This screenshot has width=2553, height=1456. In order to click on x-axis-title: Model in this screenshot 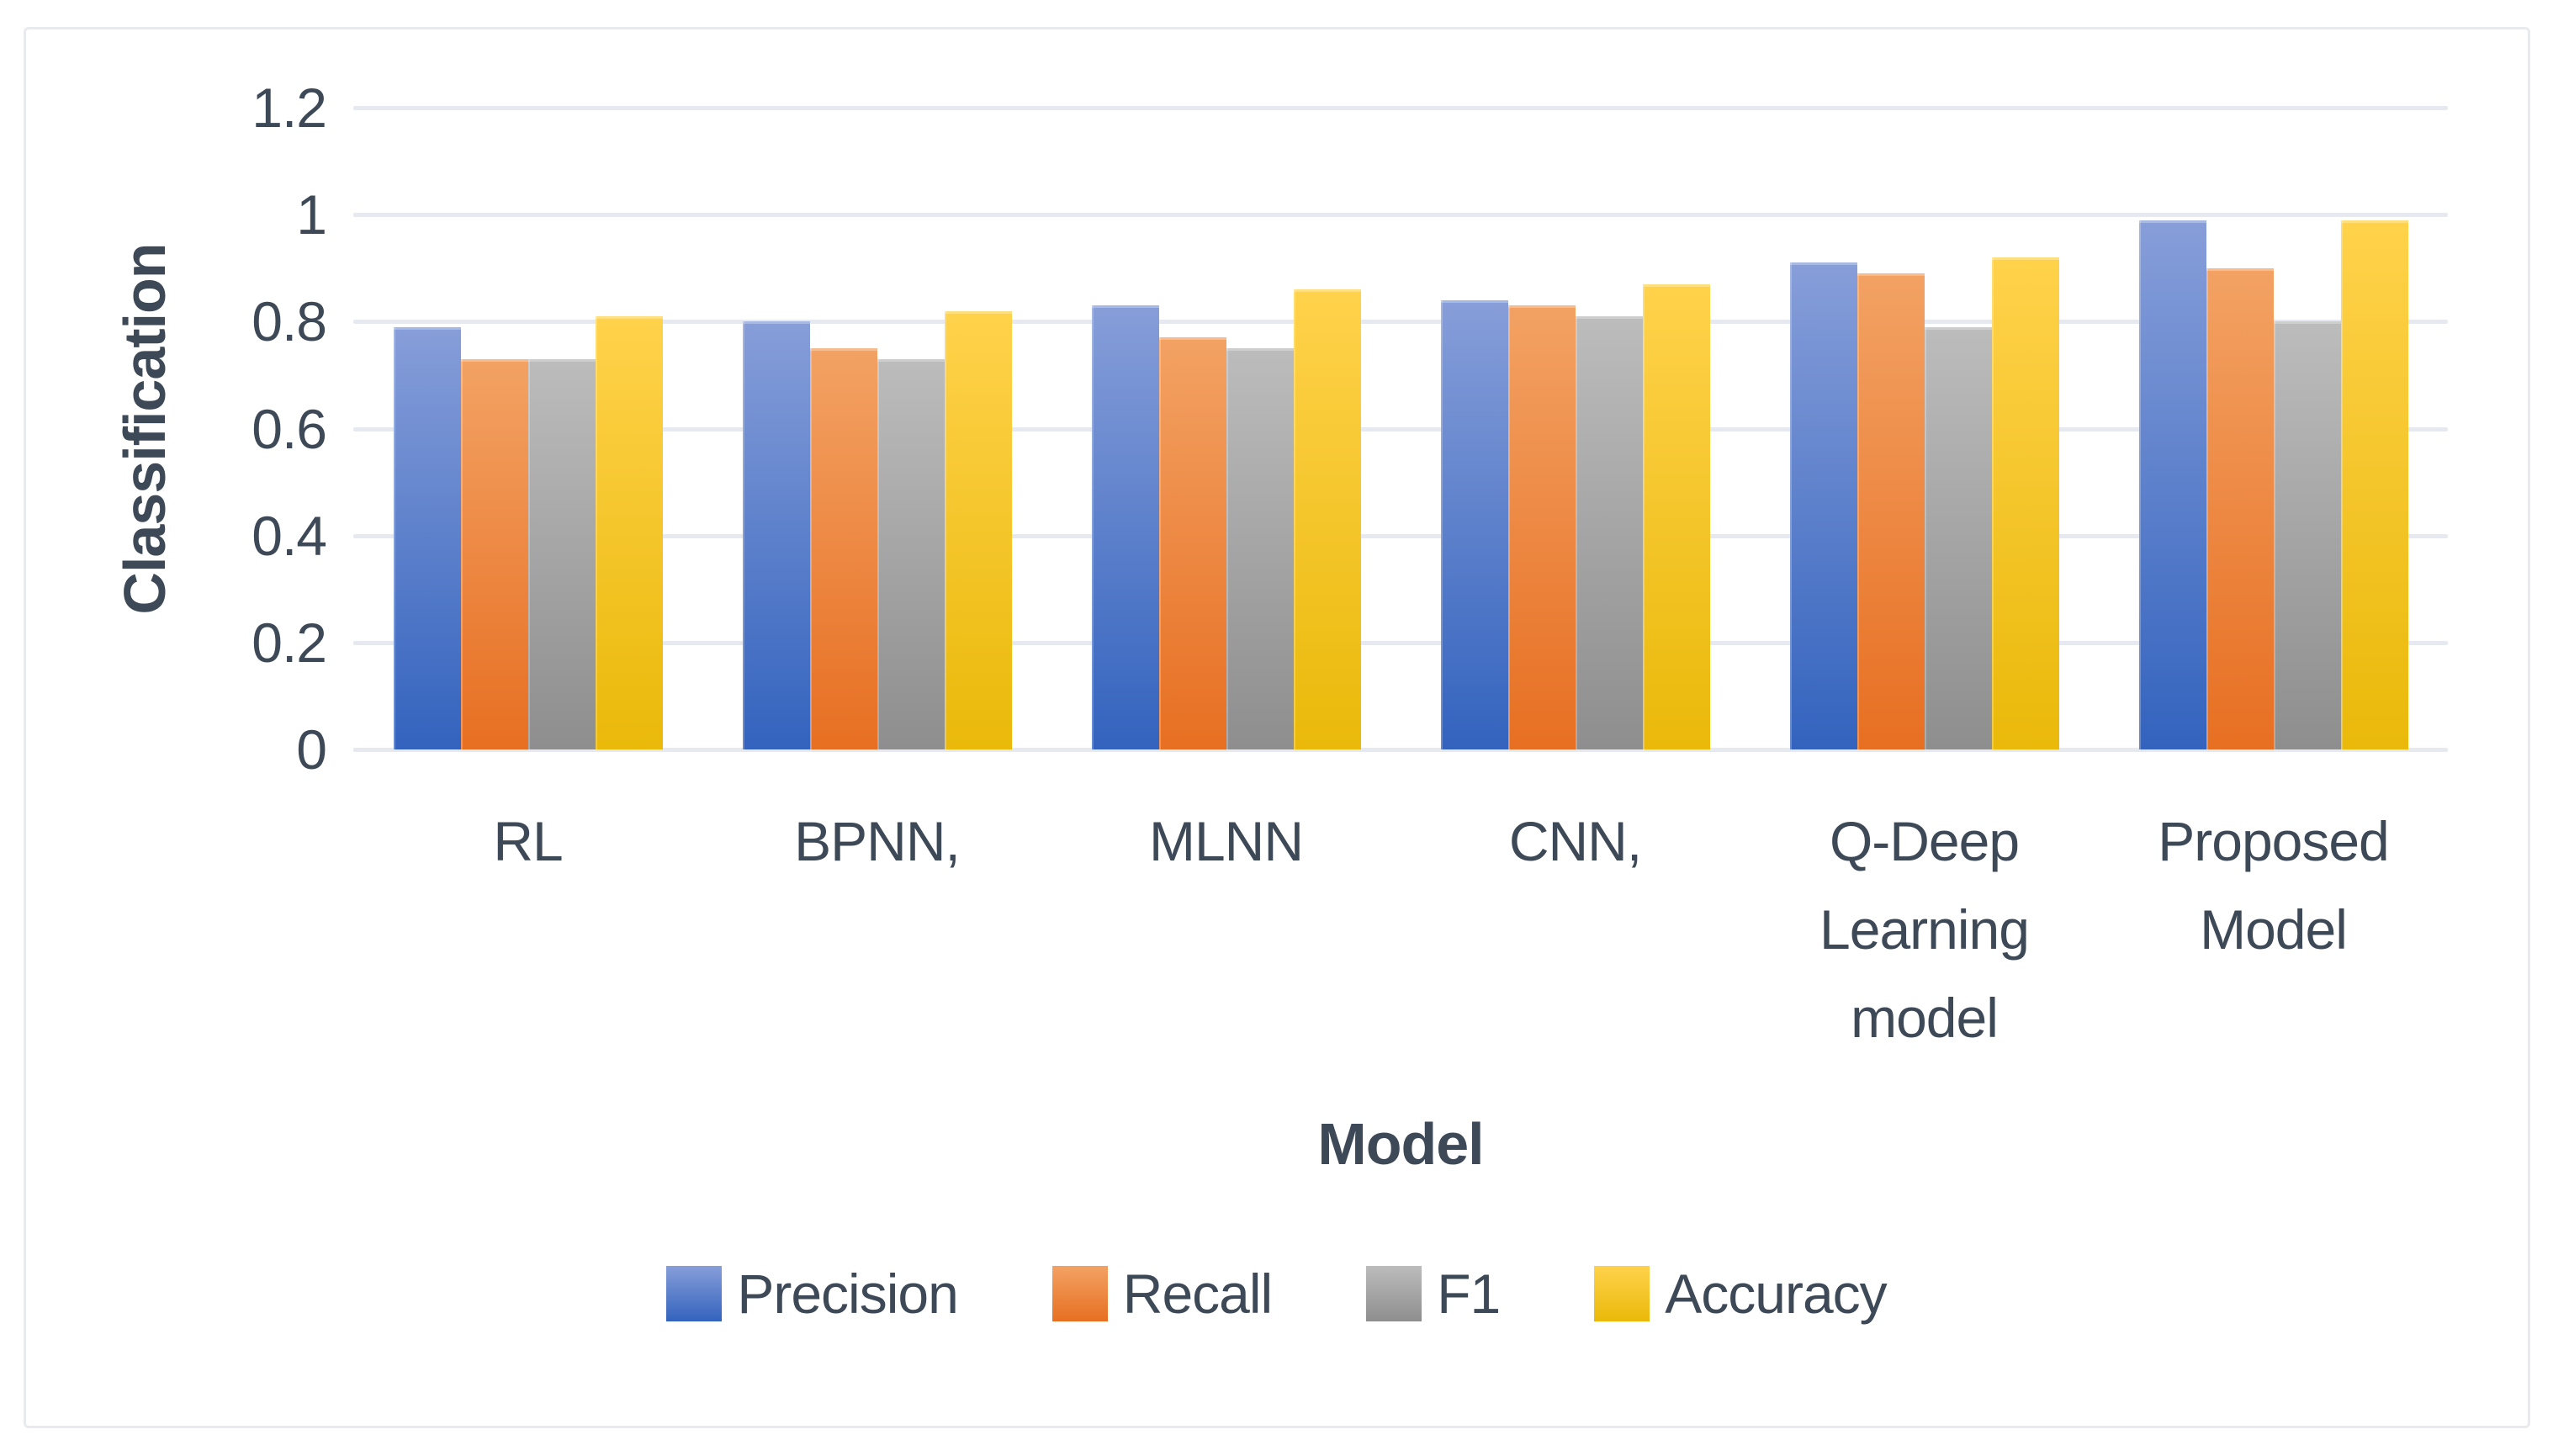, I will do `click(1400, 1144)`.